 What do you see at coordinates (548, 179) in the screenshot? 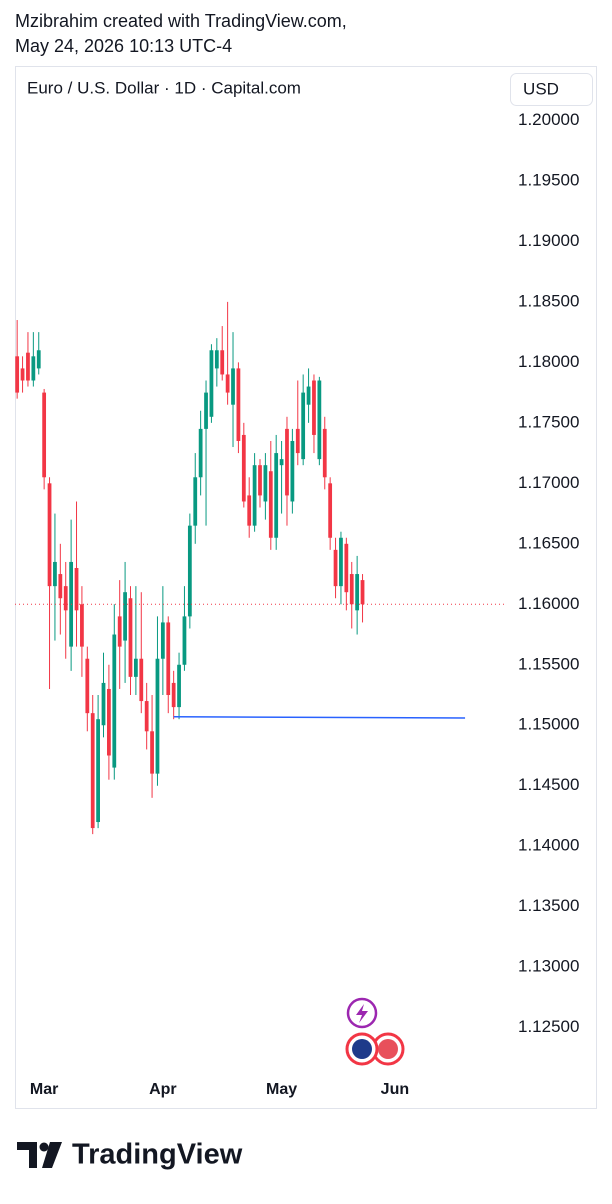
I see `y-tick-label: 1.19500` at bounding box center [548, 179].